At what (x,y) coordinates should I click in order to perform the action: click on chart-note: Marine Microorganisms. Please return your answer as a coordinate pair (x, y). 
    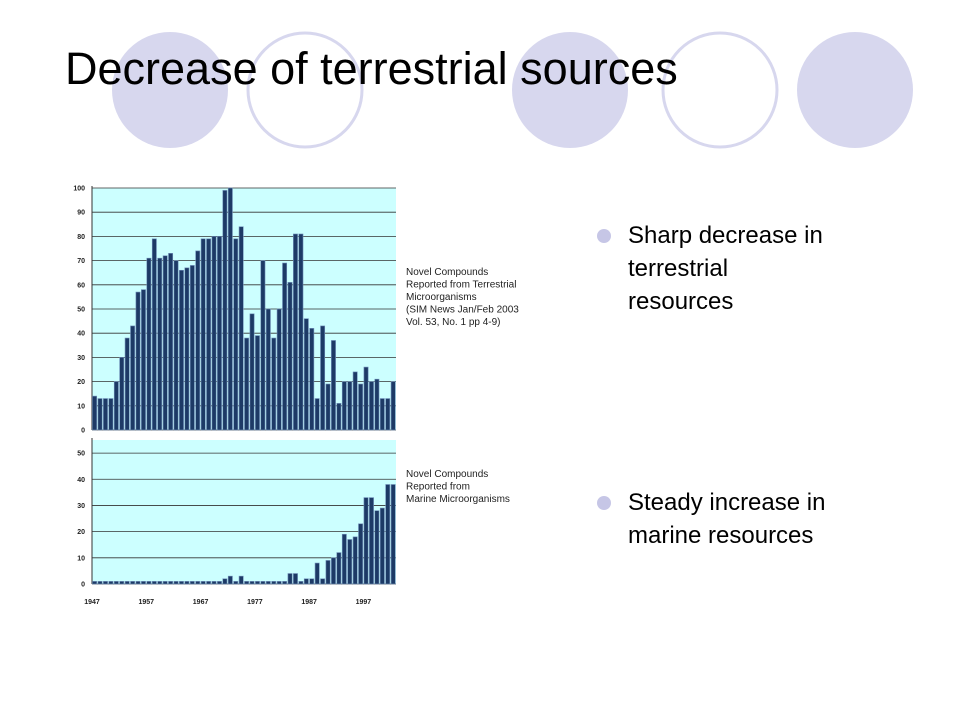
    Looking at the image, I should click on (458, 499).